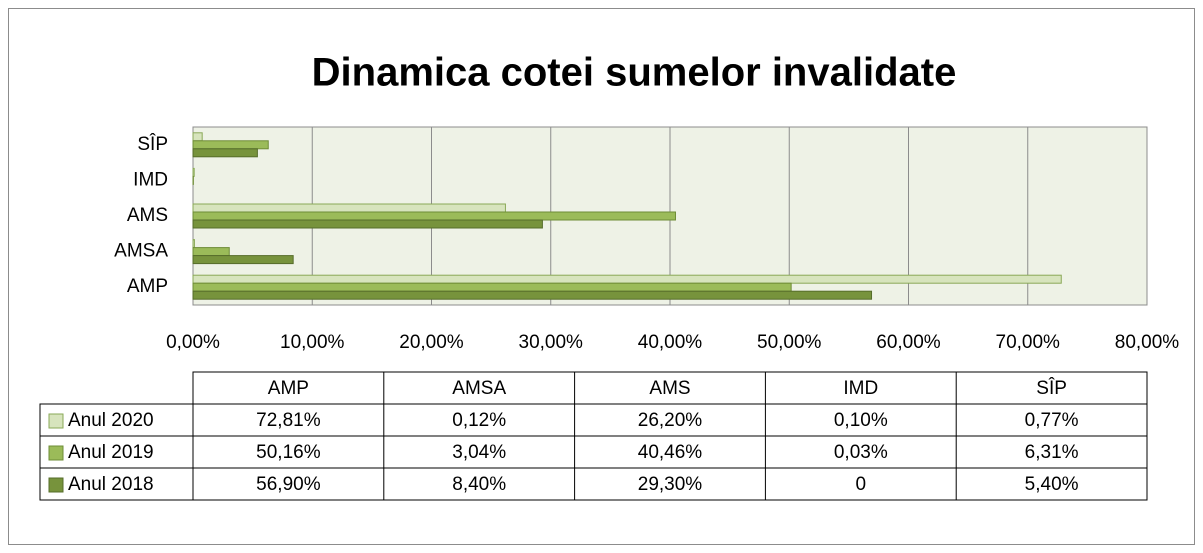 This screenshot has height=553, width=1203. Describe the element at coordinates (670, 452) in the screenshot. I see `table-cell: 40,46%` at that location.